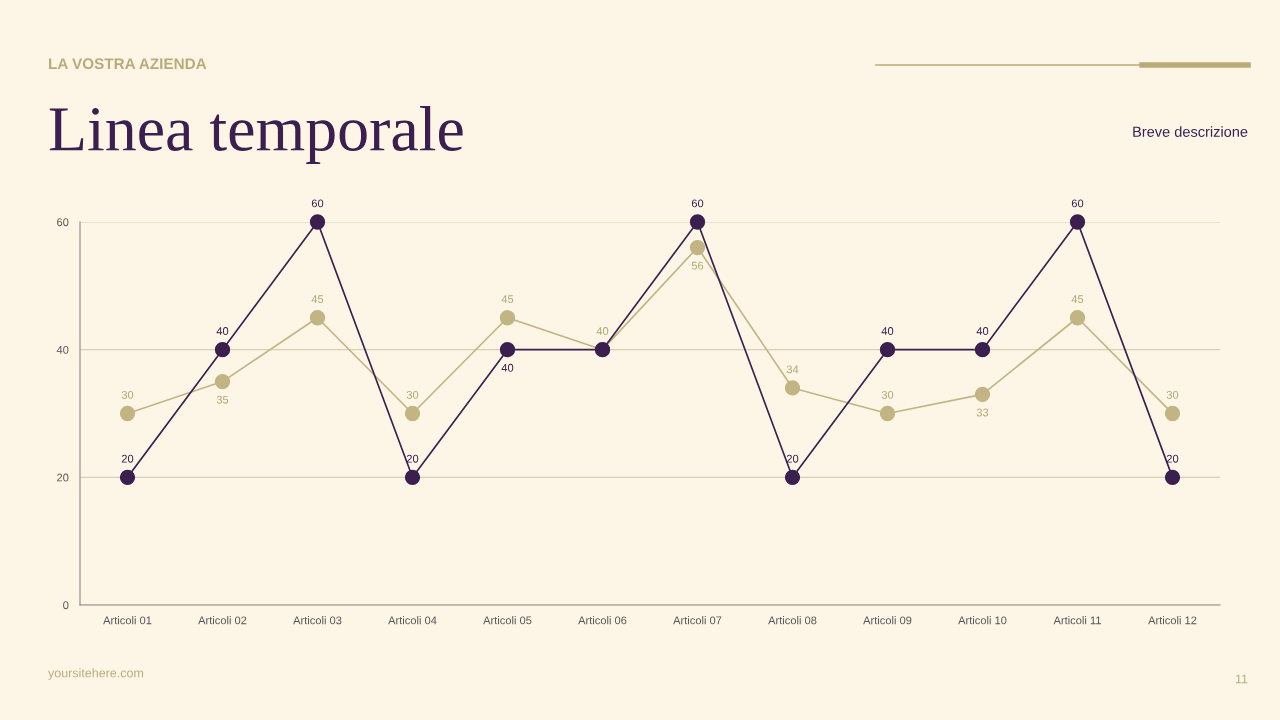 This screenshot has height=720, width=1280. Describe the element at coordinates (256, 135) in the screenshot. I see `chart-title: Linea temporale` at that location.